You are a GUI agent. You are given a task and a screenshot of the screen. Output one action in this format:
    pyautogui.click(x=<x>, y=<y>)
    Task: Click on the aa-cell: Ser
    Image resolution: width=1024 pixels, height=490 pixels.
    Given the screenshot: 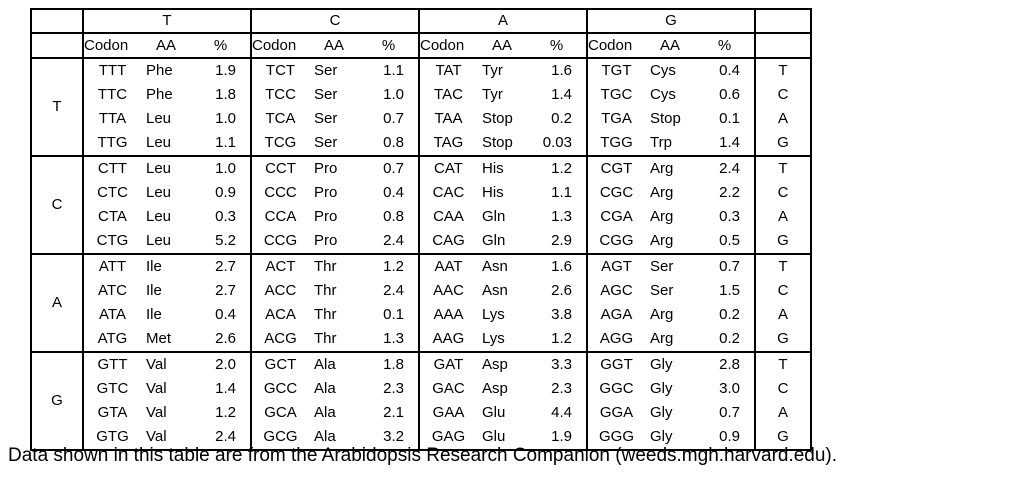 What is the action you would take?
    pyautogui.click(x=662, y=290)
    